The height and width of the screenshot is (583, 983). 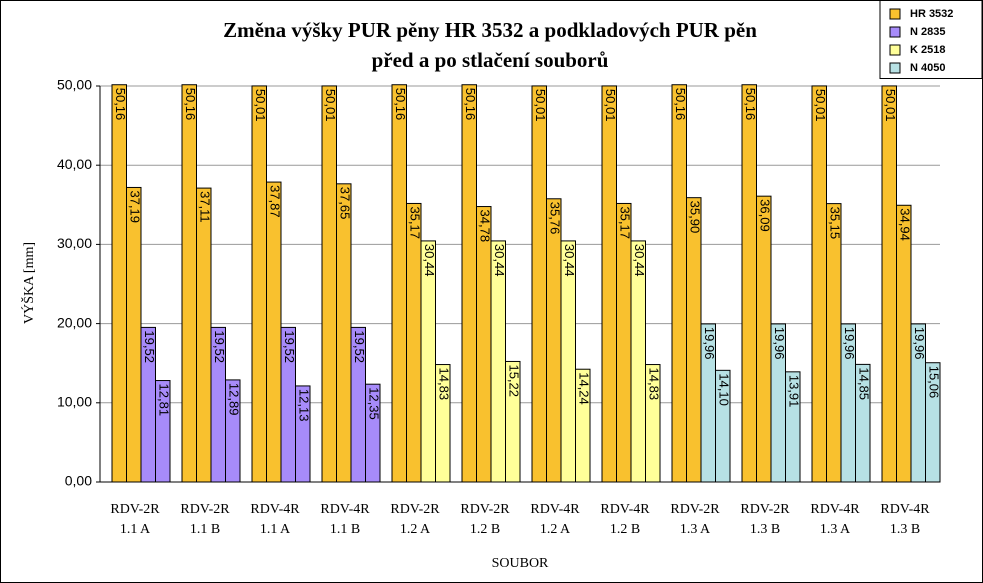 What do you see at coordinates (927, 50) in the screenshot?
I see `legend-label: K 2518` at bounding box center [927, 50].